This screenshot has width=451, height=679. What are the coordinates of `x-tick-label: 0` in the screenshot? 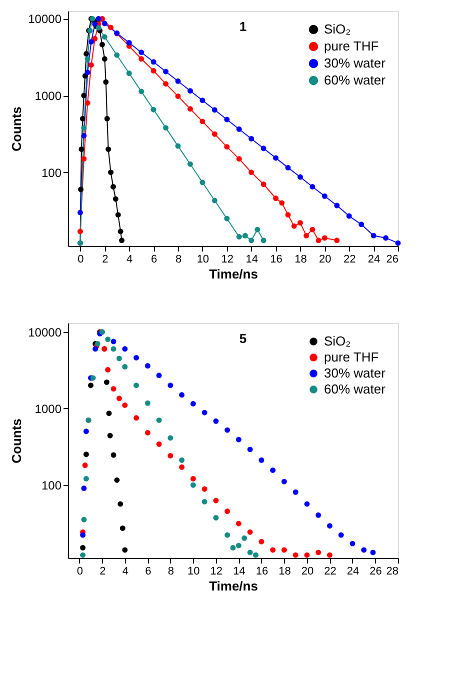 It's located at (81, 260).